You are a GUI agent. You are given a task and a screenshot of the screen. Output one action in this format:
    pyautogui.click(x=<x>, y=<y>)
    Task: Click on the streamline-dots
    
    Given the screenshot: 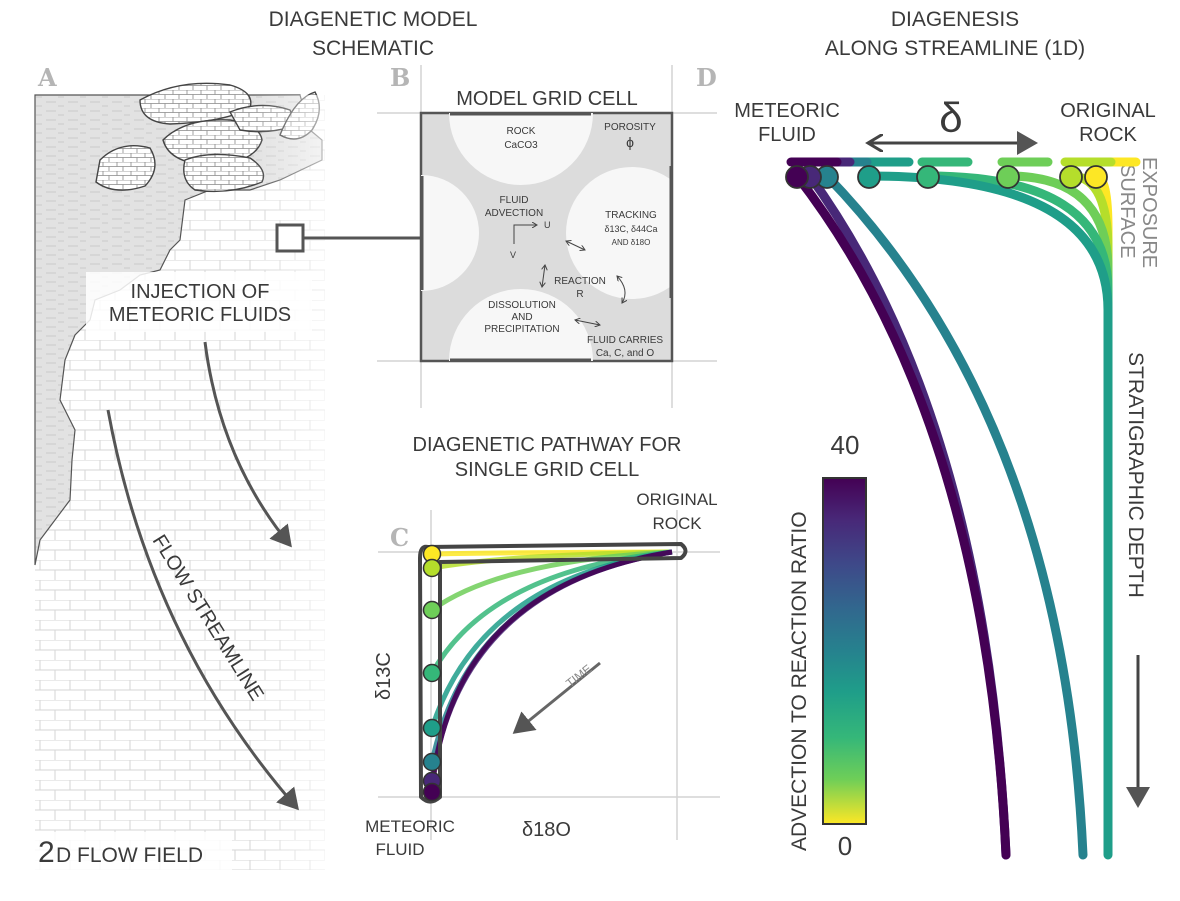 What is the action you would take?
    pyautogui.click(x=946, y=177)
    